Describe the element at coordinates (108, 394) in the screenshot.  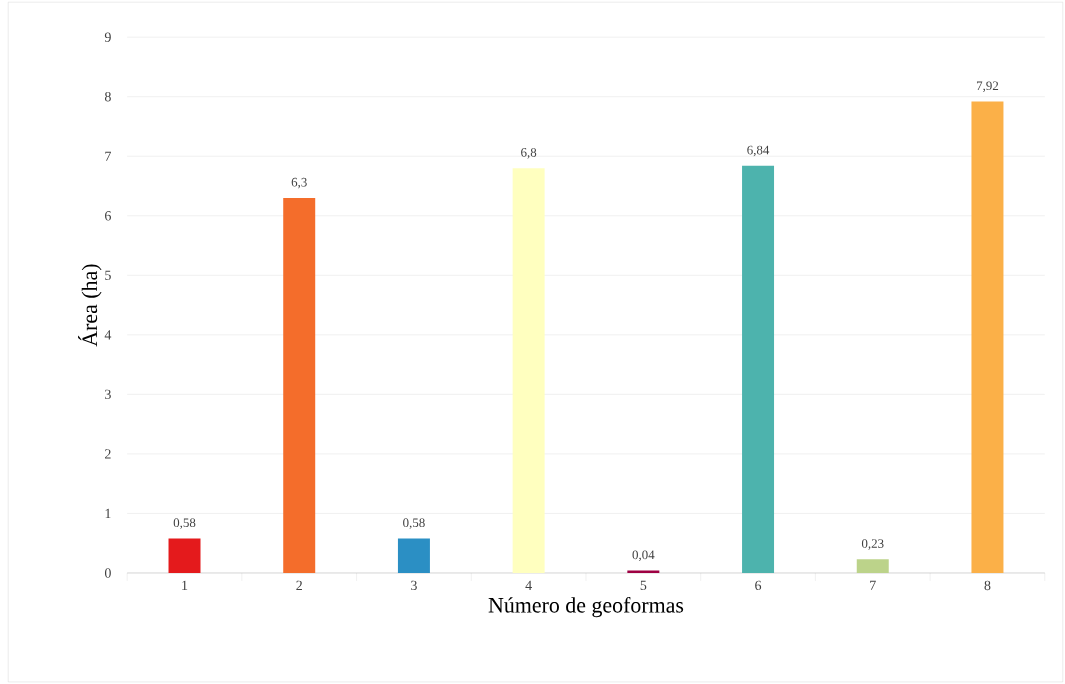
I see `y-tick-label: 3` at that location.